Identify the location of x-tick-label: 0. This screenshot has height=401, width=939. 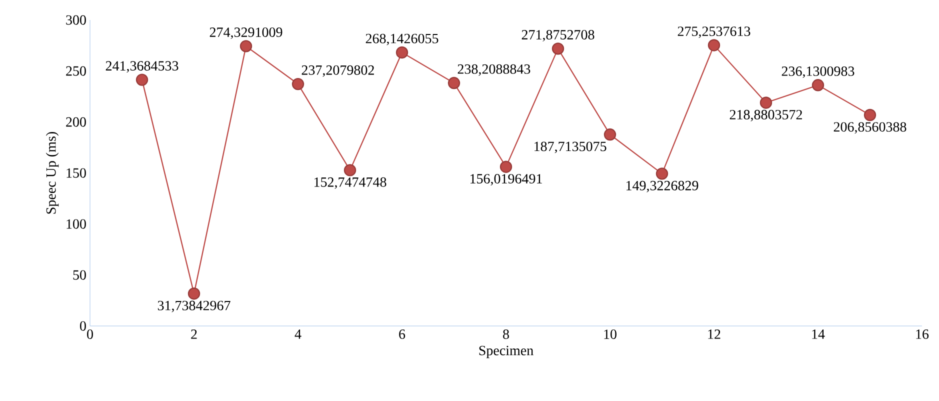
(90, 334).